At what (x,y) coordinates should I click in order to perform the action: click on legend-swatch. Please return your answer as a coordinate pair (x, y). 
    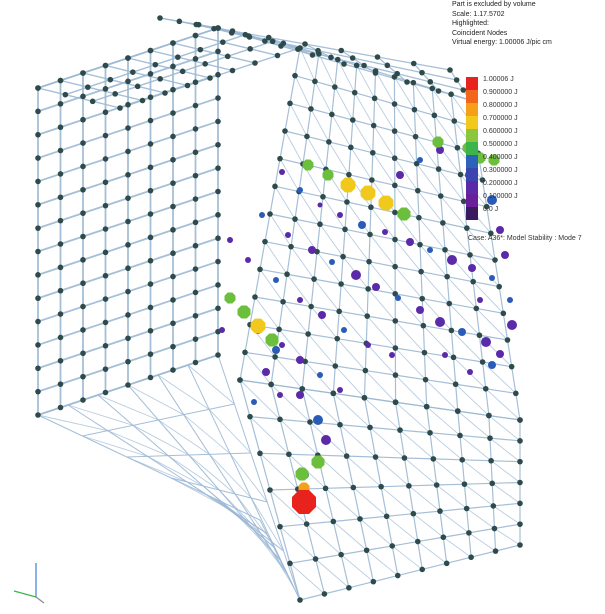
    Looking at the image, I should click on (472, 174).